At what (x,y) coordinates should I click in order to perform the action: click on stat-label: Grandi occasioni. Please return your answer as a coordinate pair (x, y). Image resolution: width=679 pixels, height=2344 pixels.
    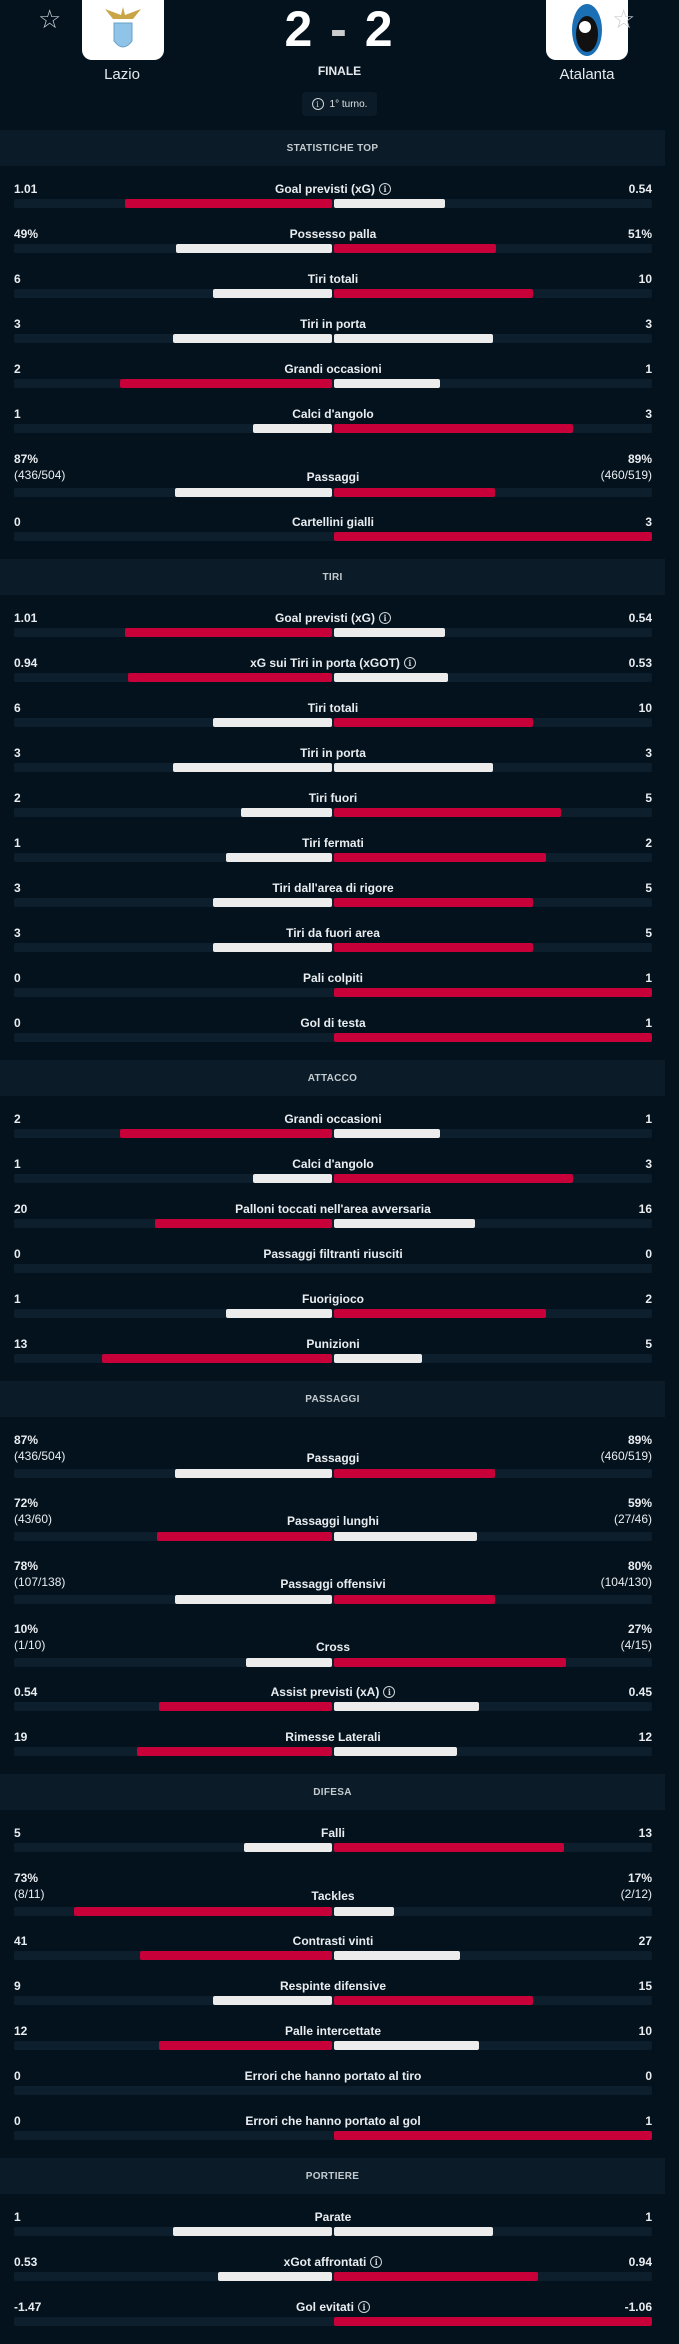
    Looking at the image, I should click on (333, 369).